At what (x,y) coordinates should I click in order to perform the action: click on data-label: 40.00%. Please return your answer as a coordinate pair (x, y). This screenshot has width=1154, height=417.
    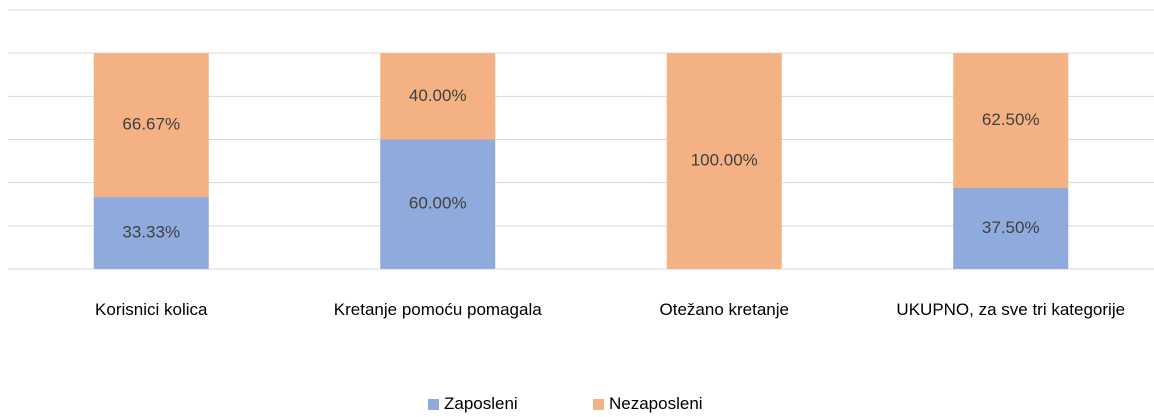
    Looking at the image, I should click on (438, 95).